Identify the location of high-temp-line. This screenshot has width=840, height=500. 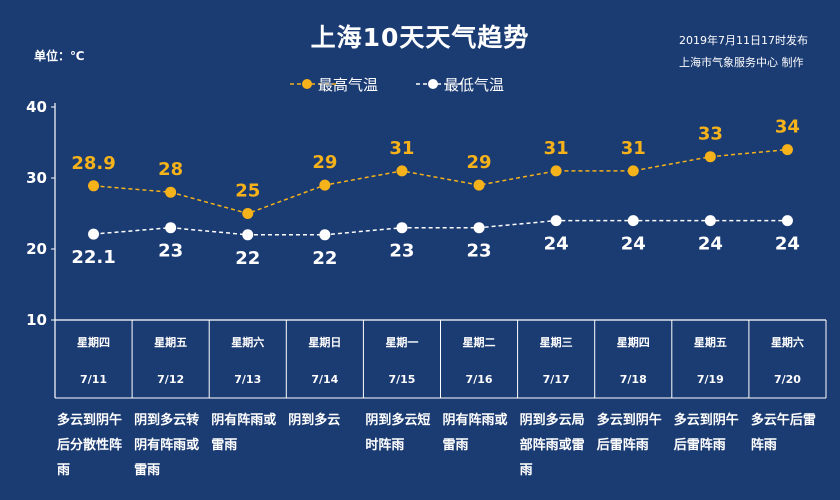
(440, 181).